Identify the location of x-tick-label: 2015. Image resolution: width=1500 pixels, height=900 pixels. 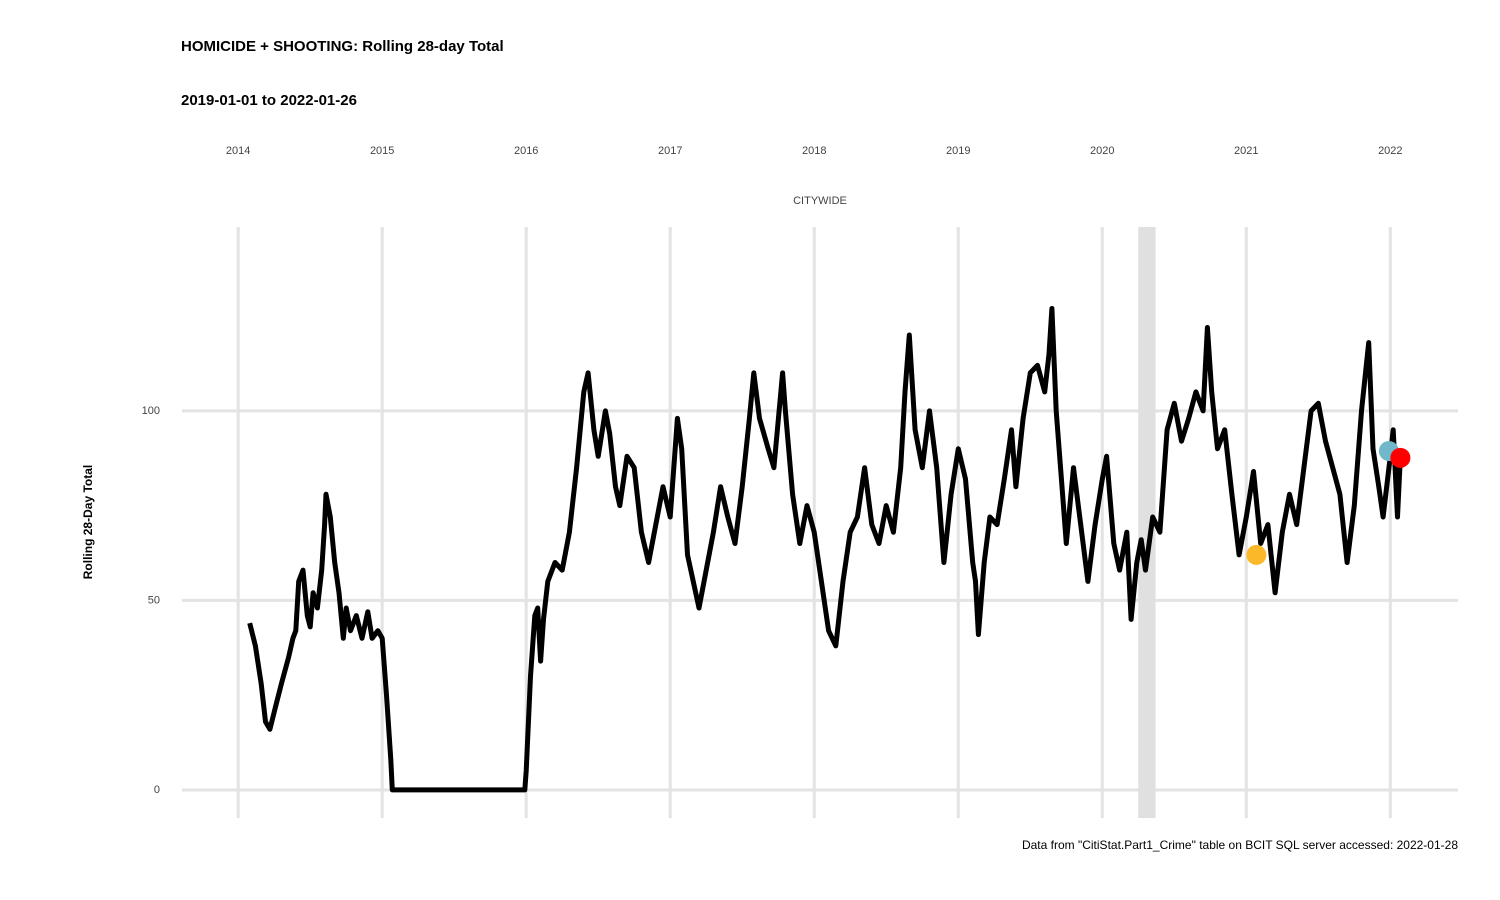
(382, 151).